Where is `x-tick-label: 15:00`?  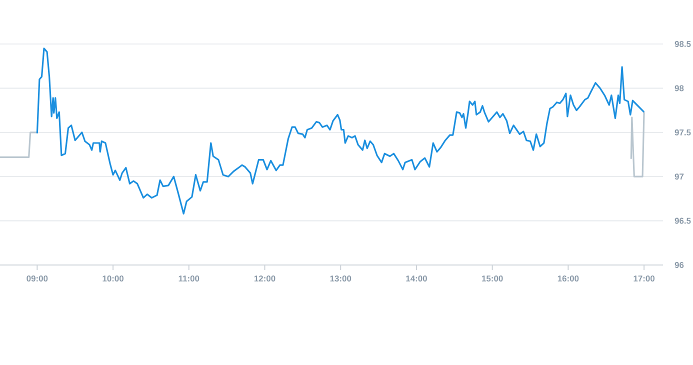 x-tick-label: 15:00 is located at coordinates (492, 279).